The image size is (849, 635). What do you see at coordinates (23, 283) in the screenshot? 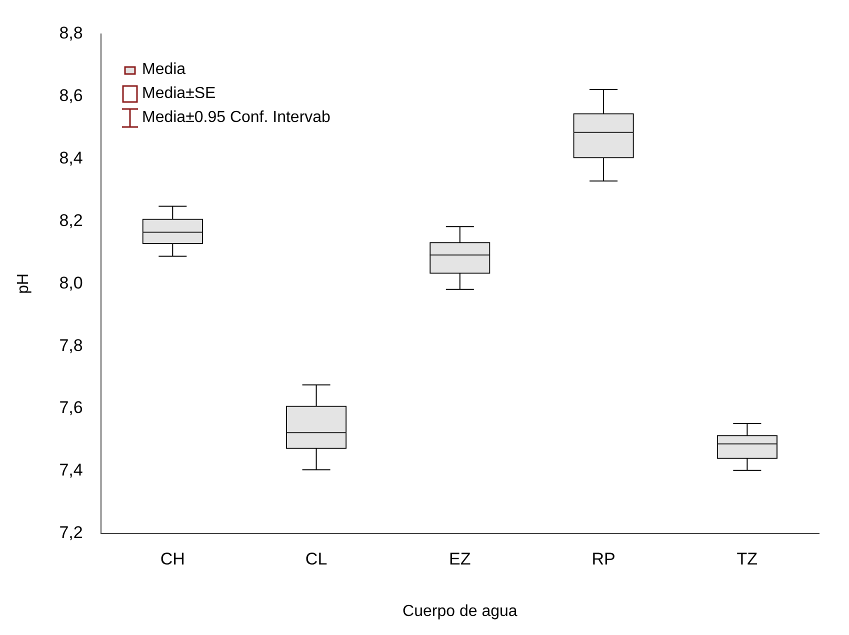
I see `y-axis-title: pH` at bounding box center [23, 283].